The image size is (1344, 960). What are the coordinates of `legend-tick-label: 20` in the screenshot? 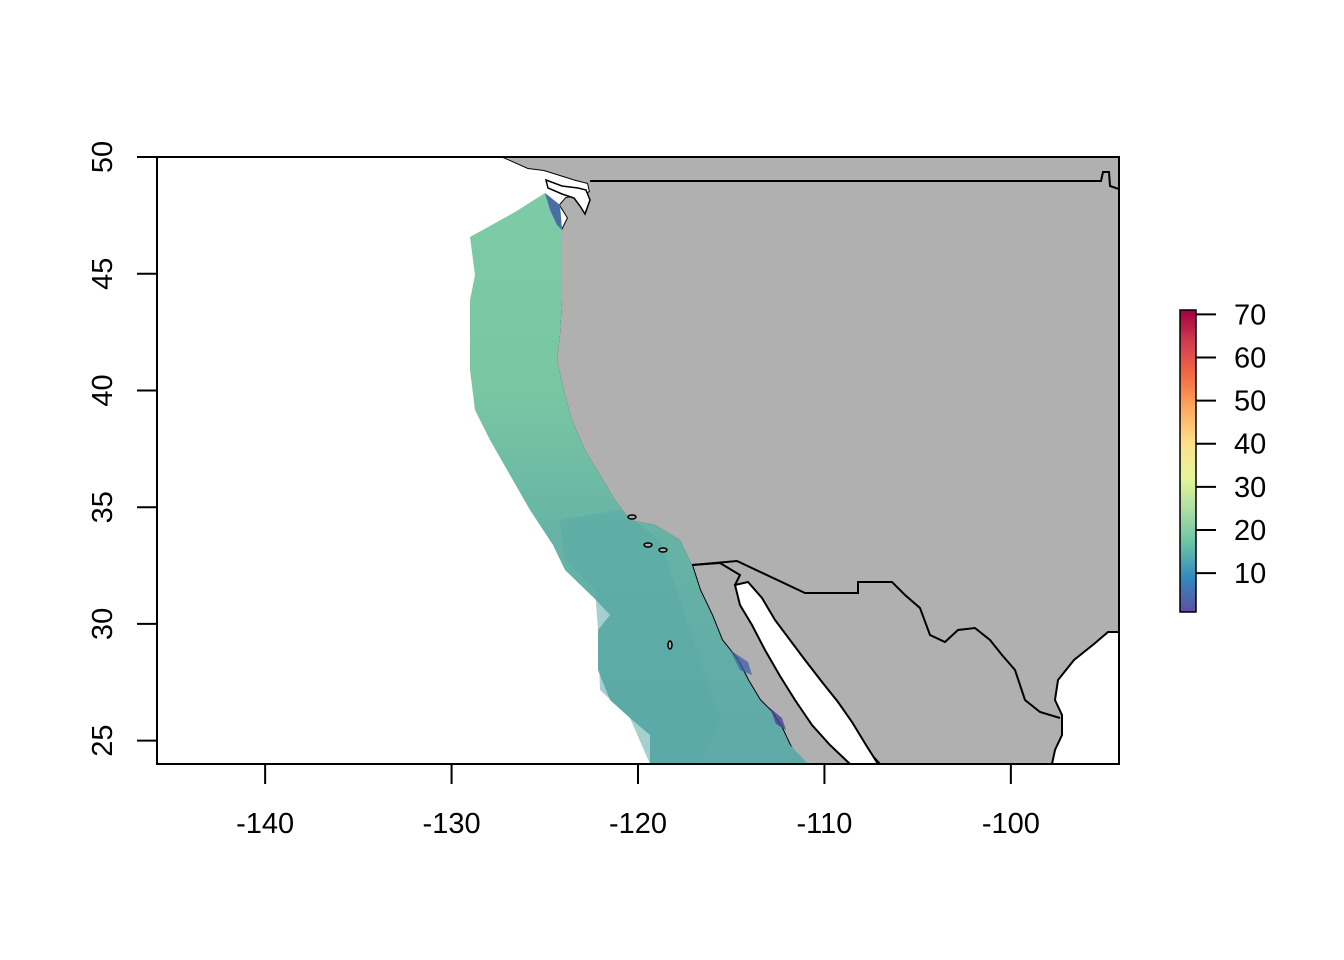 It's located at (1250, 531).